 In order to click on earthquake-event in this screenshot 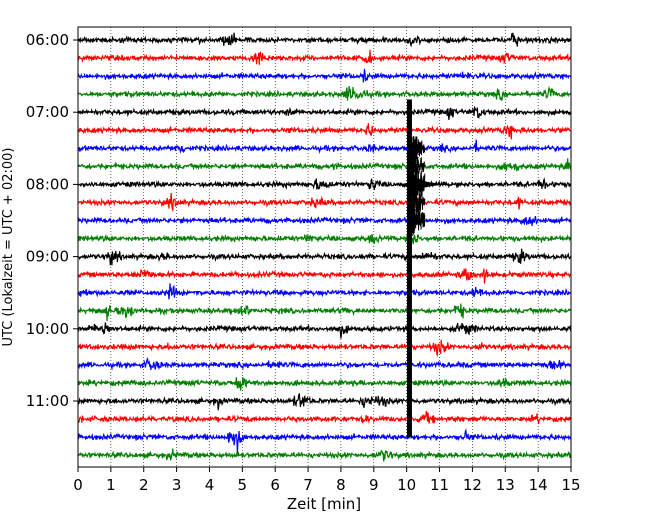, I will do `click(426, 268)`.